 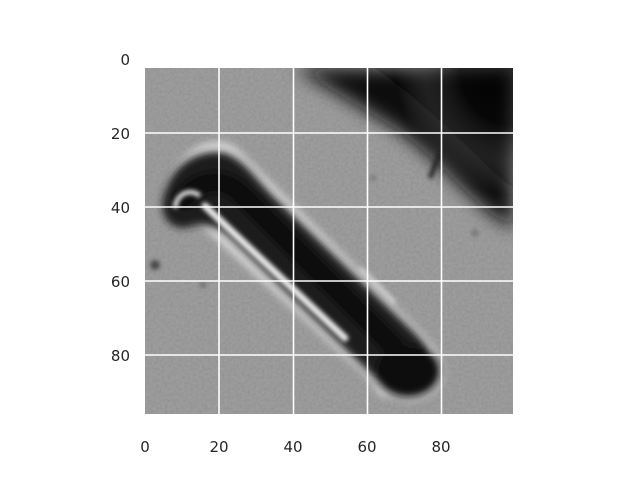 What do you see at coordinates (314, 220) in the screenshot?
I see `debris-particles` at bounding box center [314, 220].